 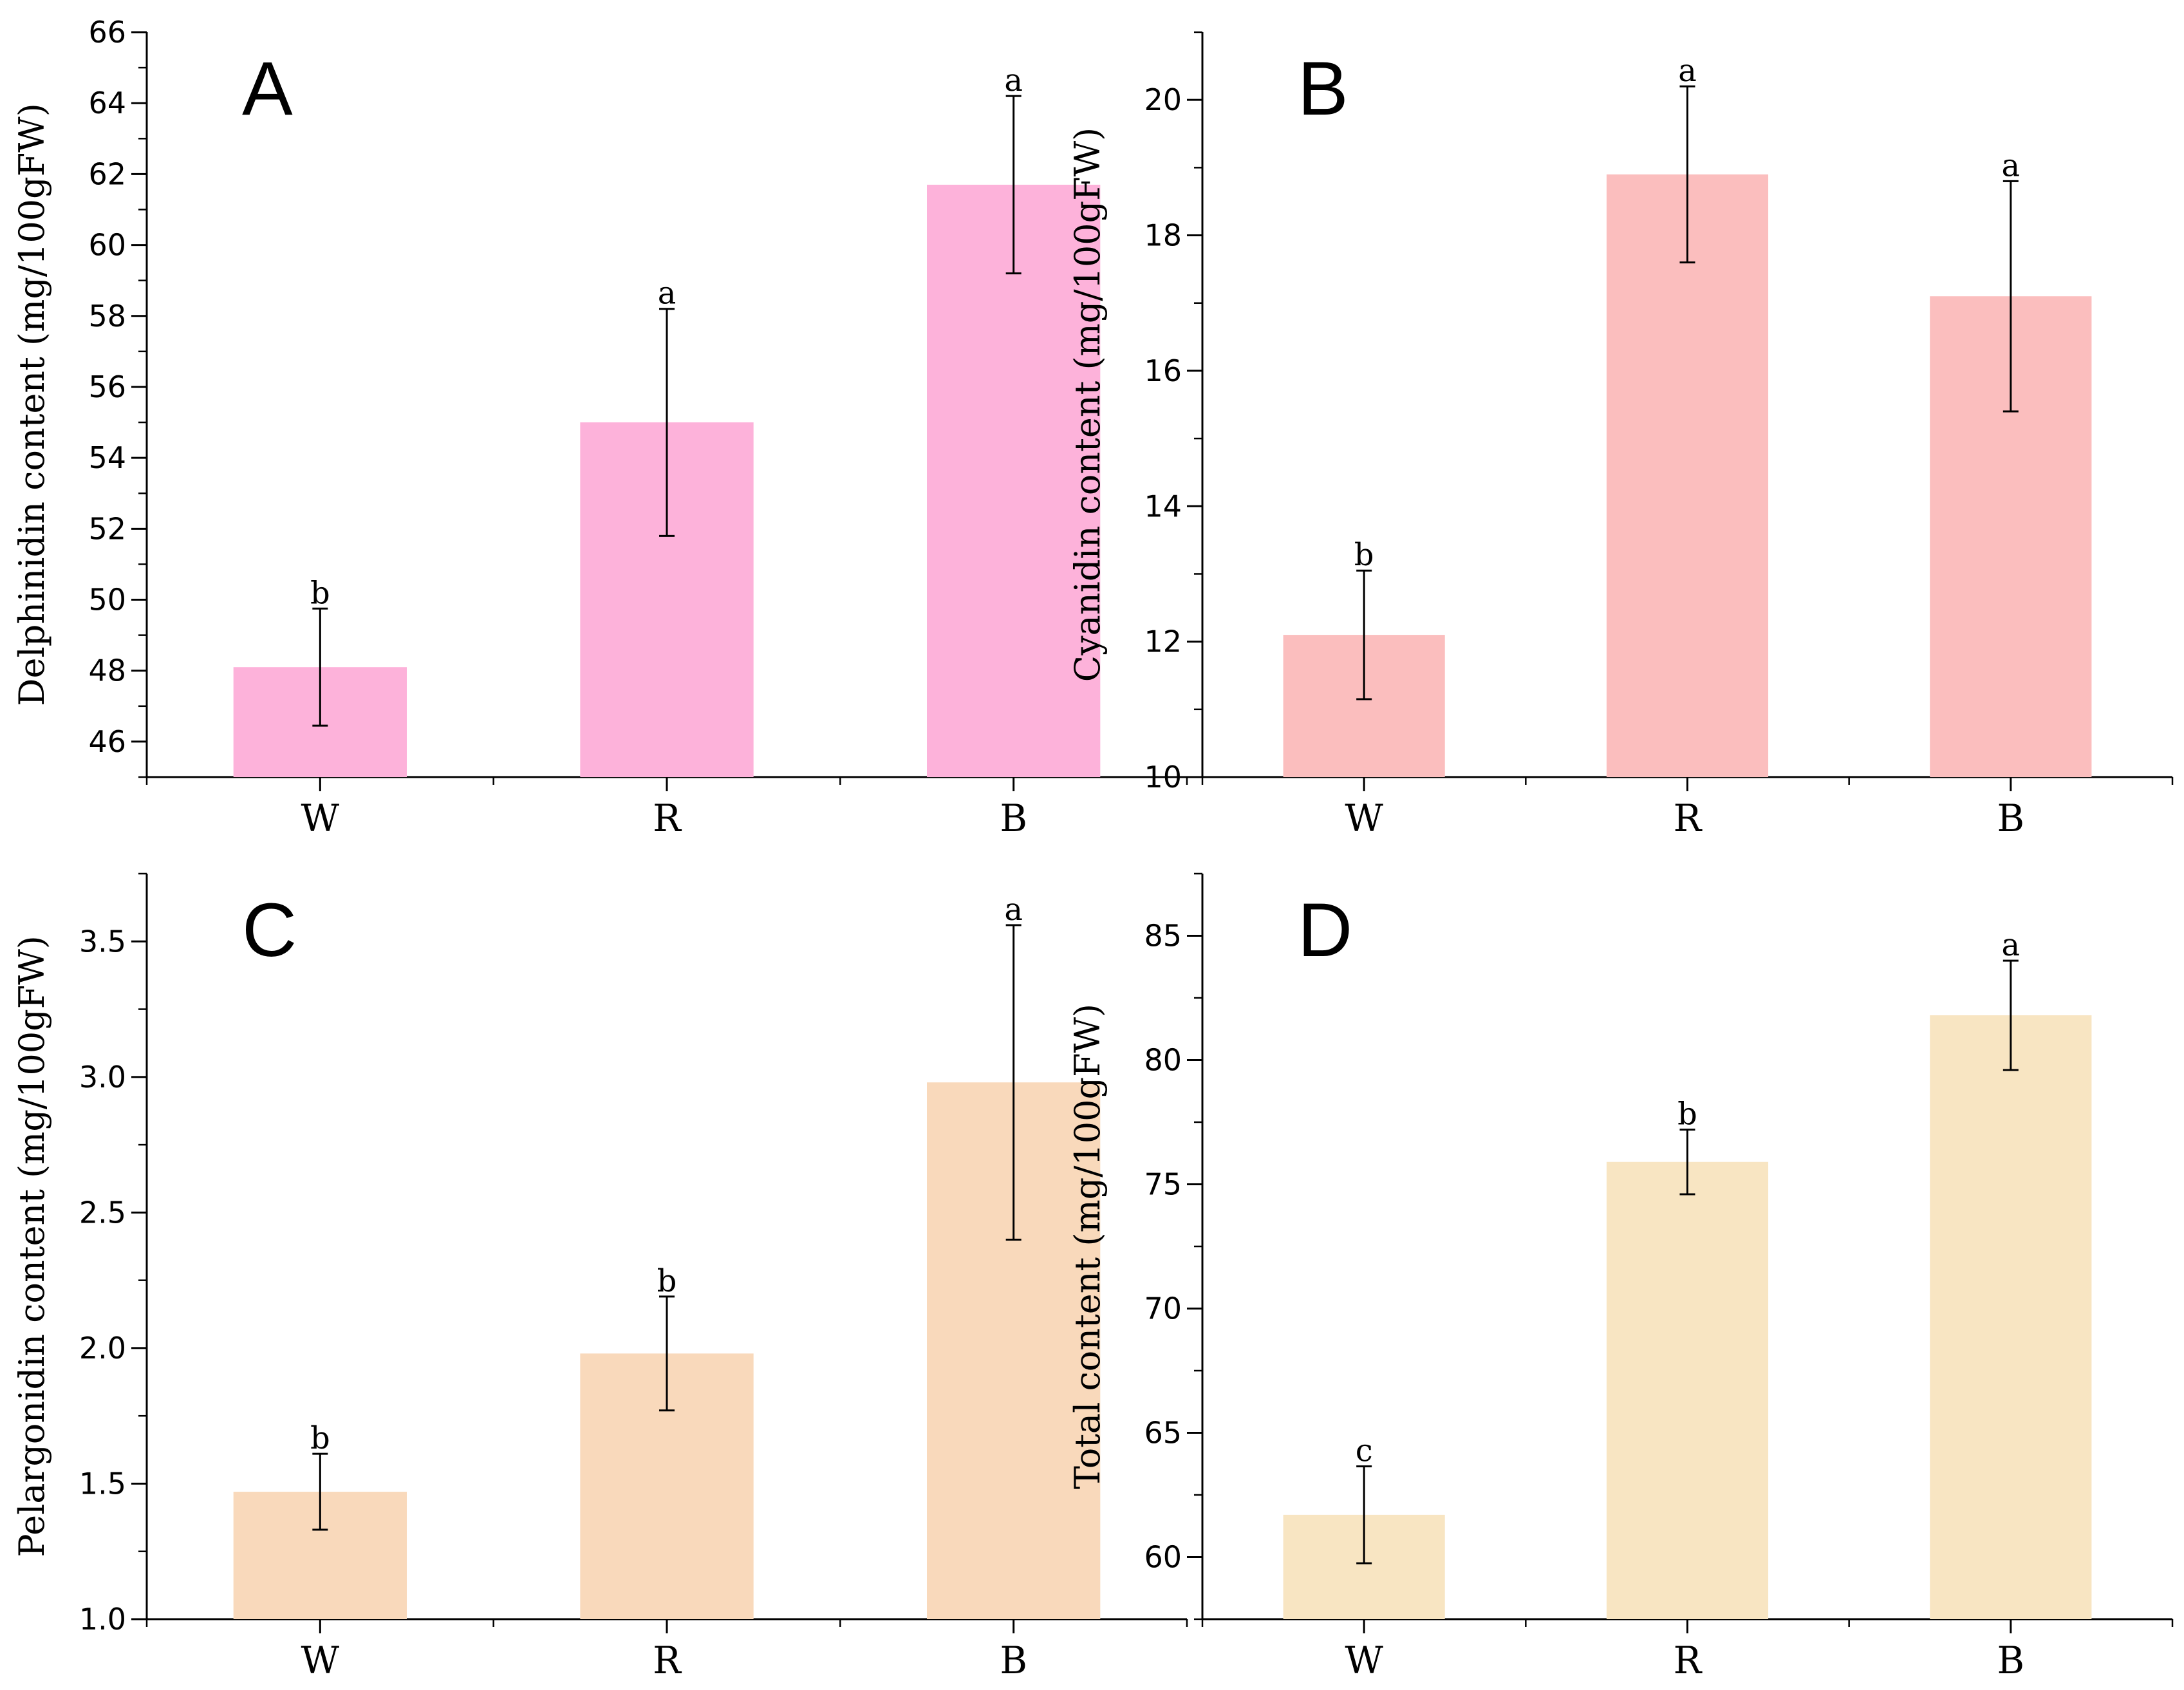 What do you see at coordinates (1323, 89) in the screenshot?
I see `panel-letter: B` at bounding box center [1323, 89].